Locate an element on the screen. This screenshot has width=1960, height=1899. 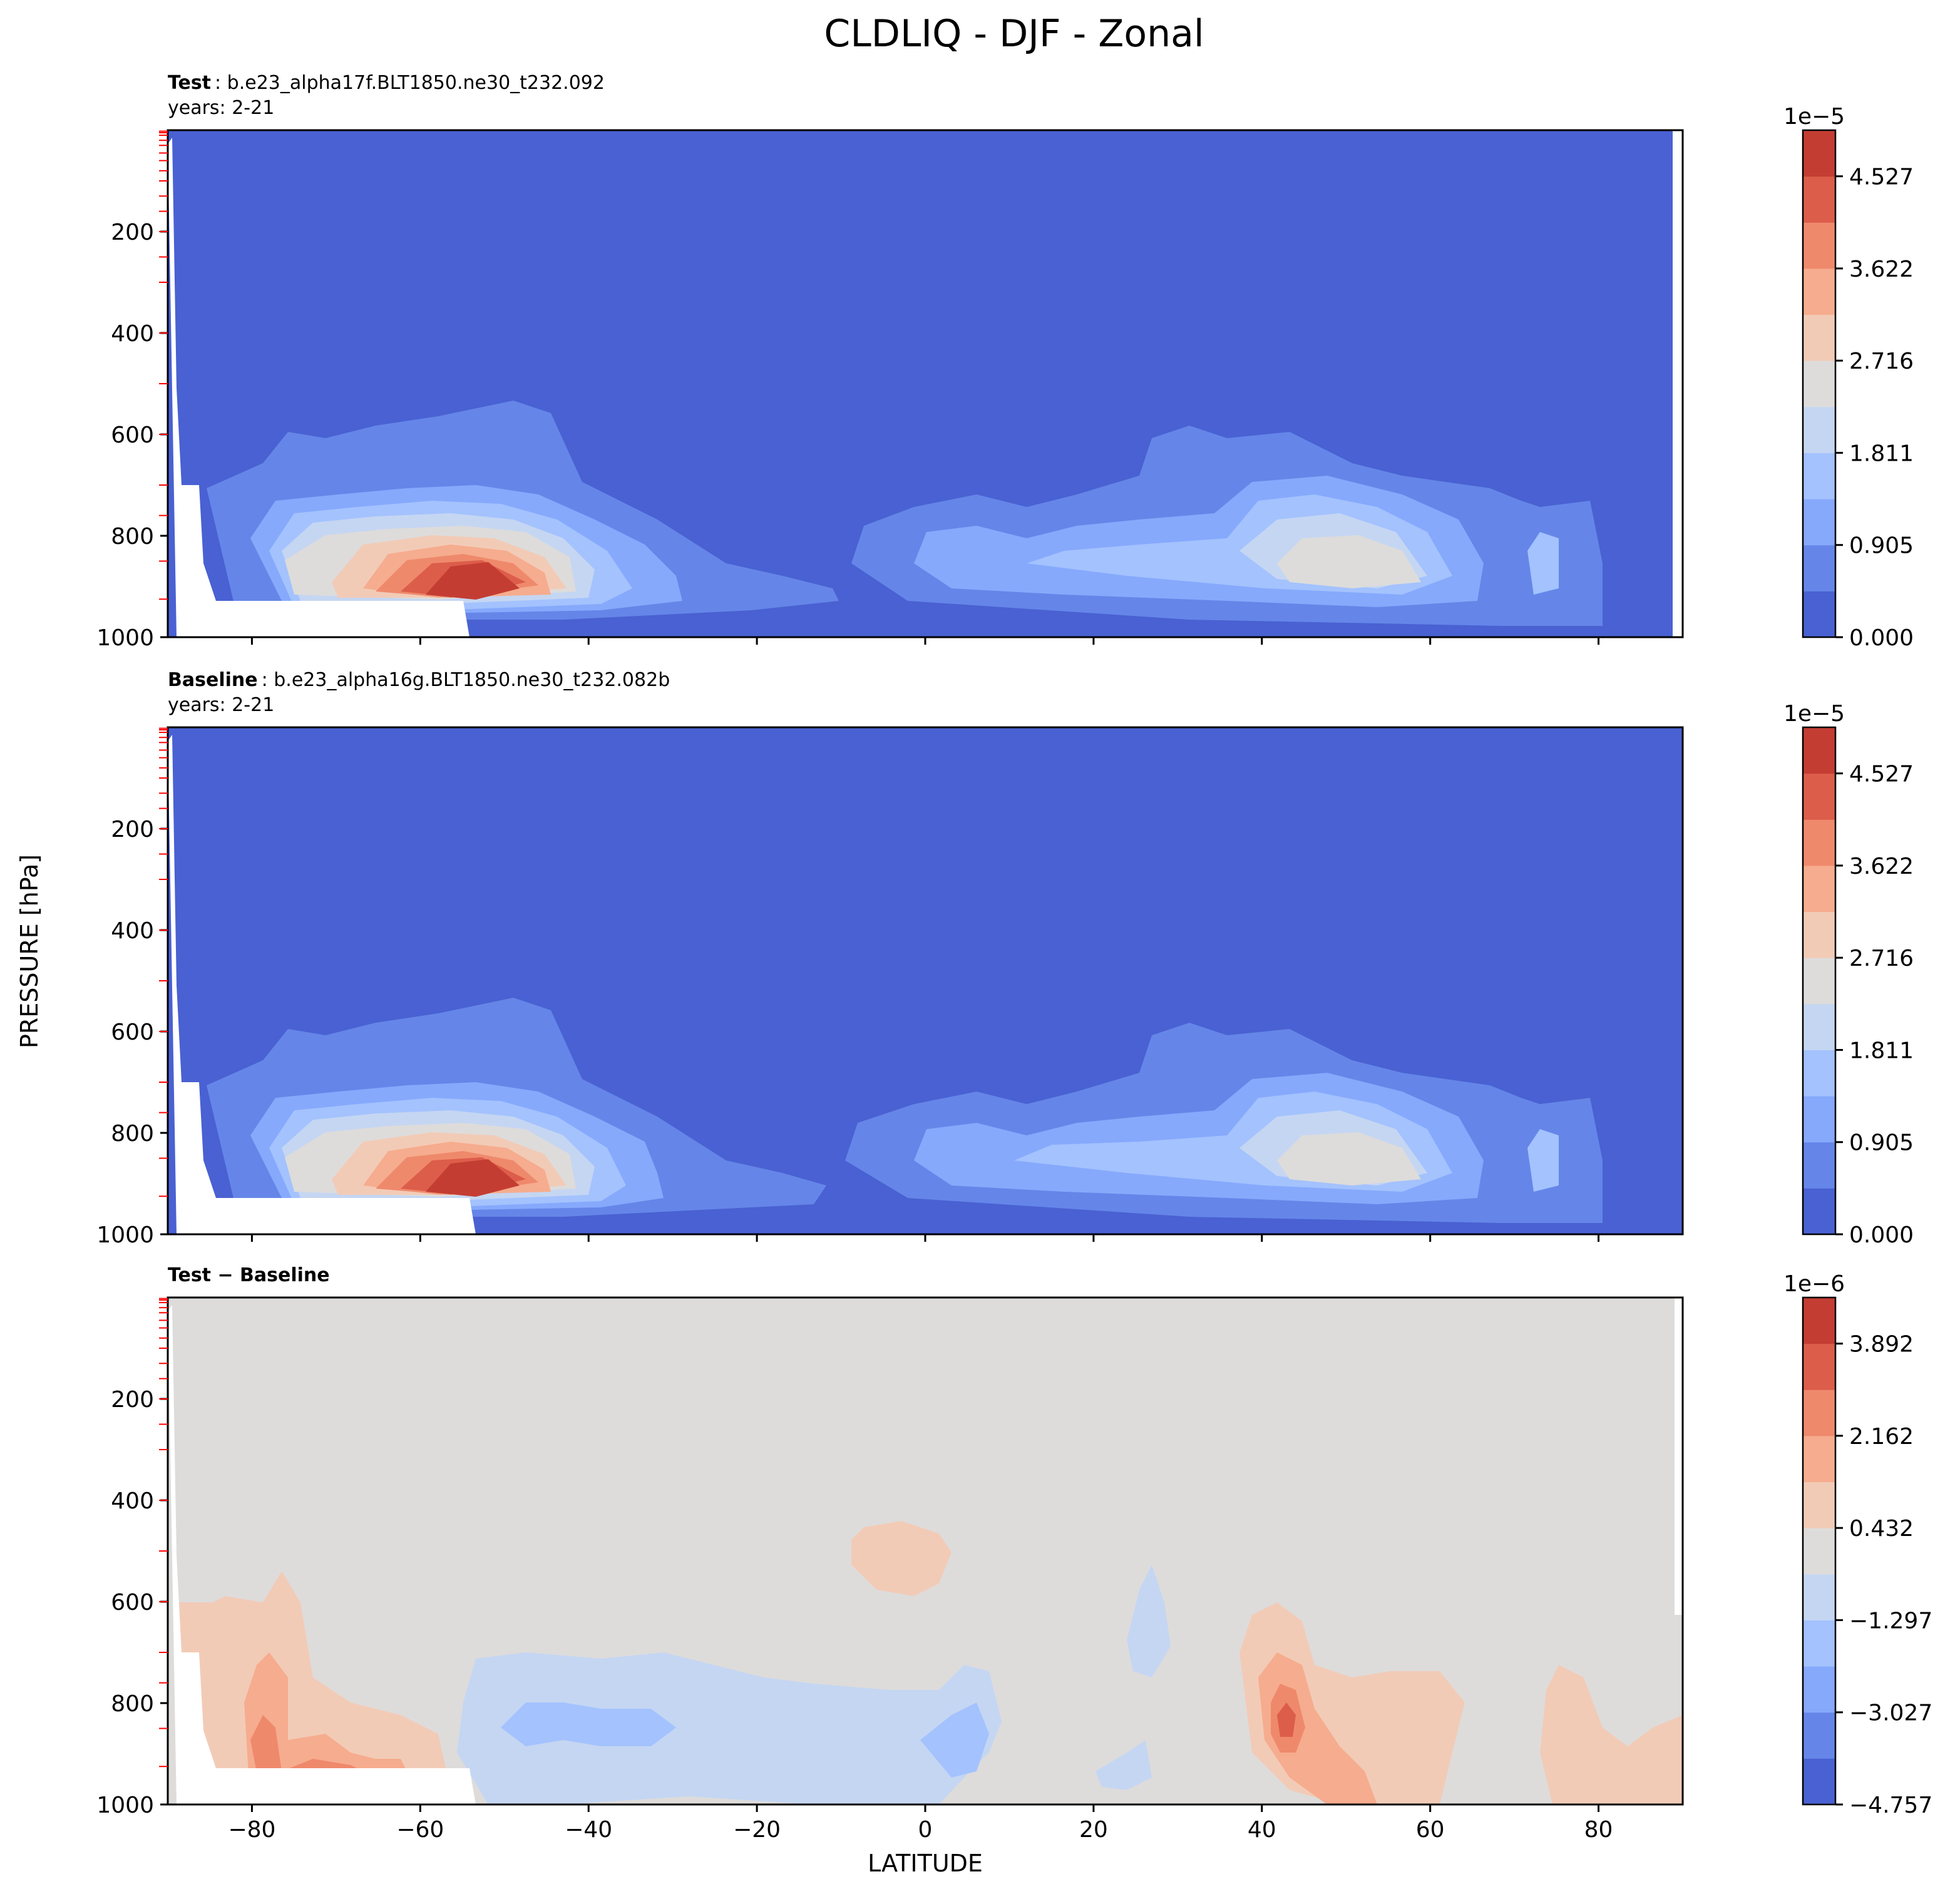
colorbar-tick-label: −3.027 is located at coordinates (1890, 1713).